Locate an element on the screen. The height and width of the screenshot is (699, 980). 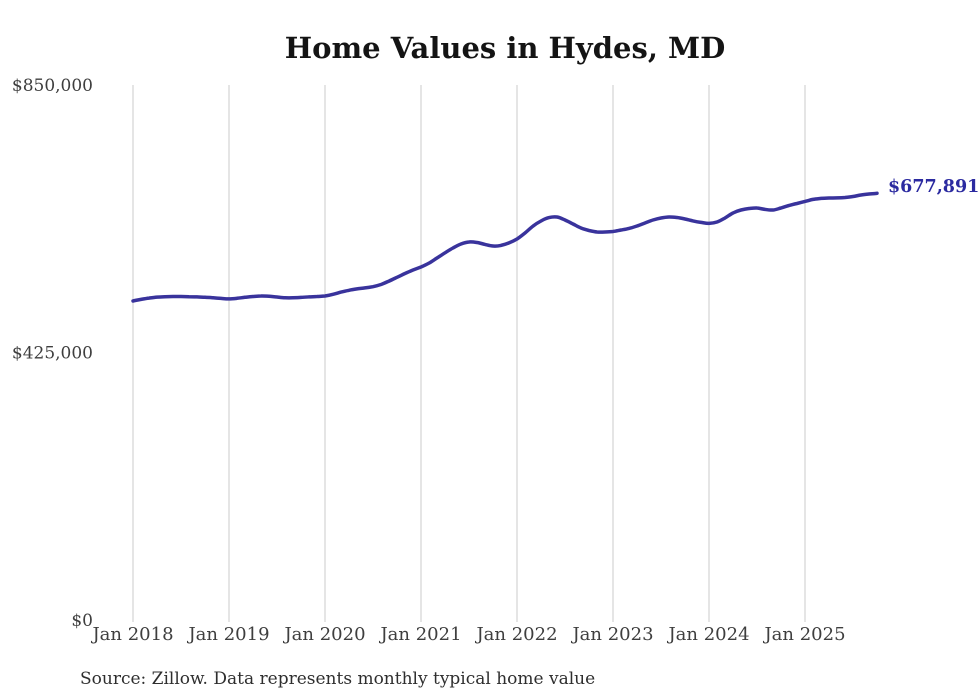
chart-title: Home Values in Hydes, MD is located at coordinates (505, 48).